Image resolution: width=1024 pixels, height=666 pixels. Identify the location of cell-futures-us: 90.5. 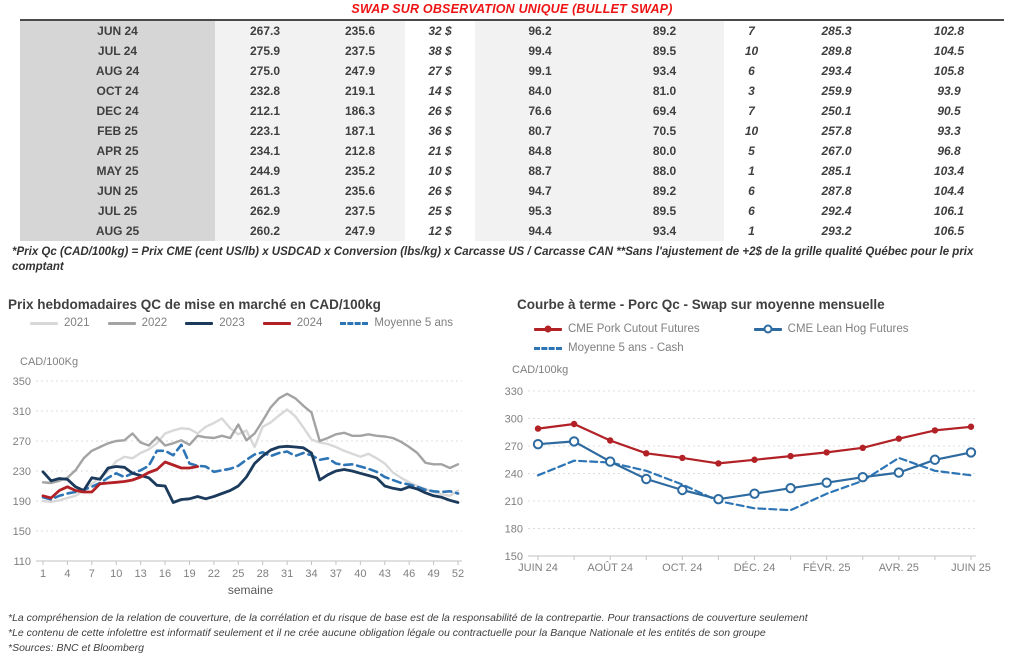
(949, 111).